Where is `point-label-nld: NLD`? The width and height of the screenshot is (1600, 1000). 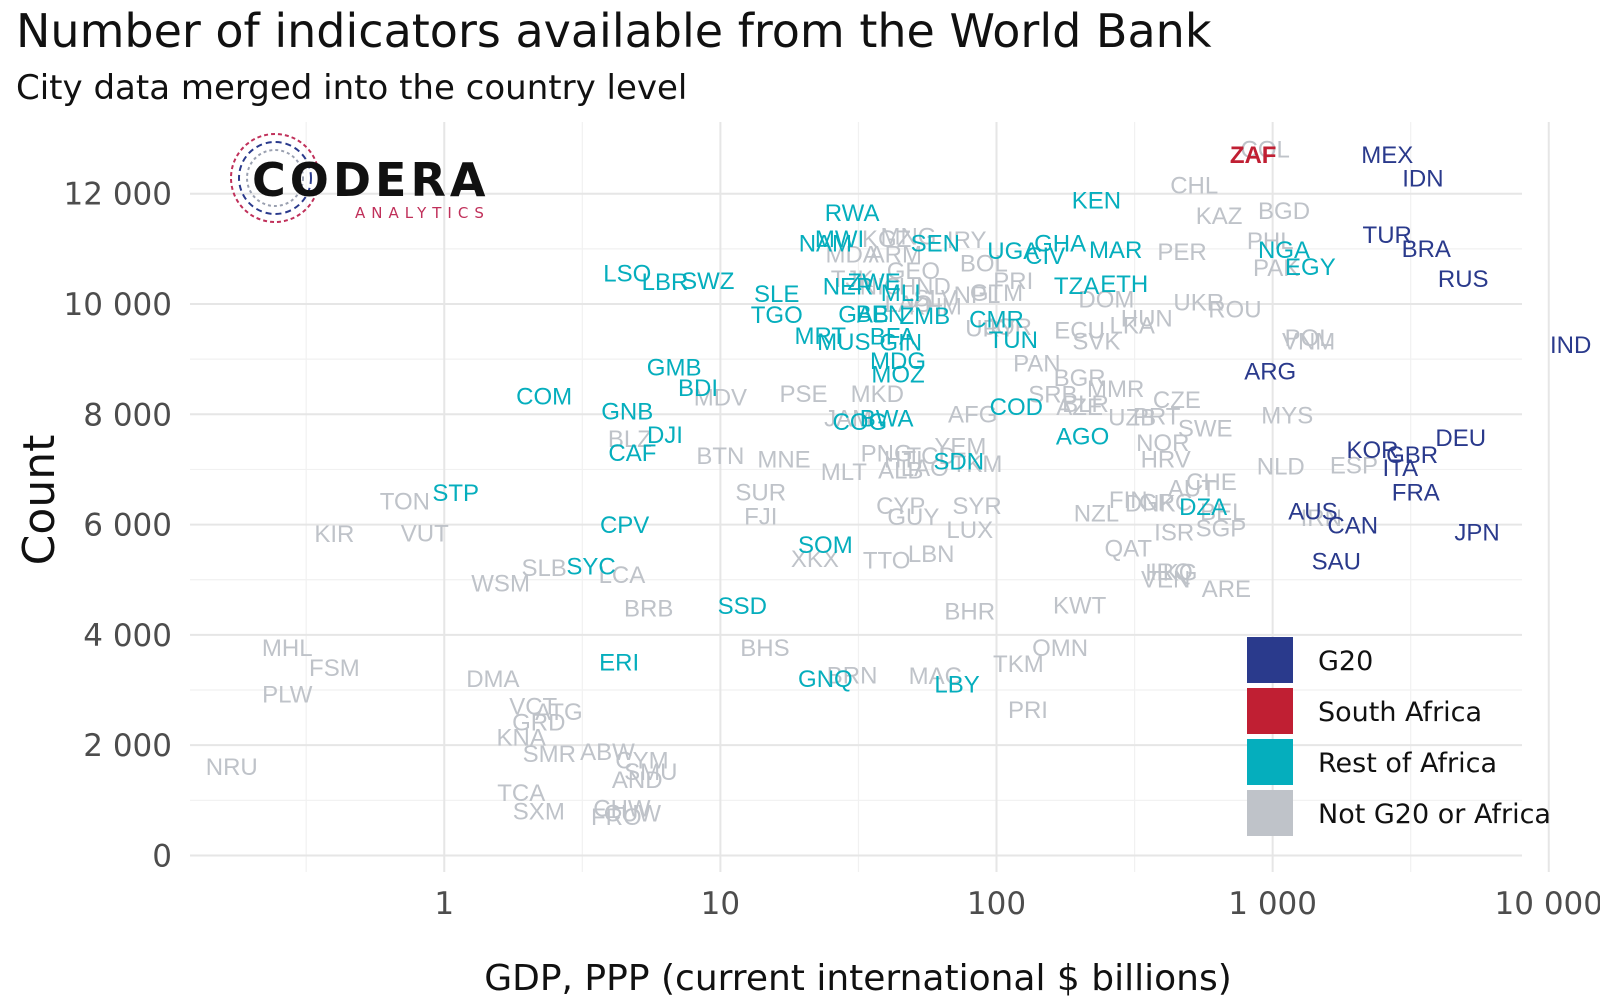 point-label-nld: NLD is located at coordinates (1281, 467).